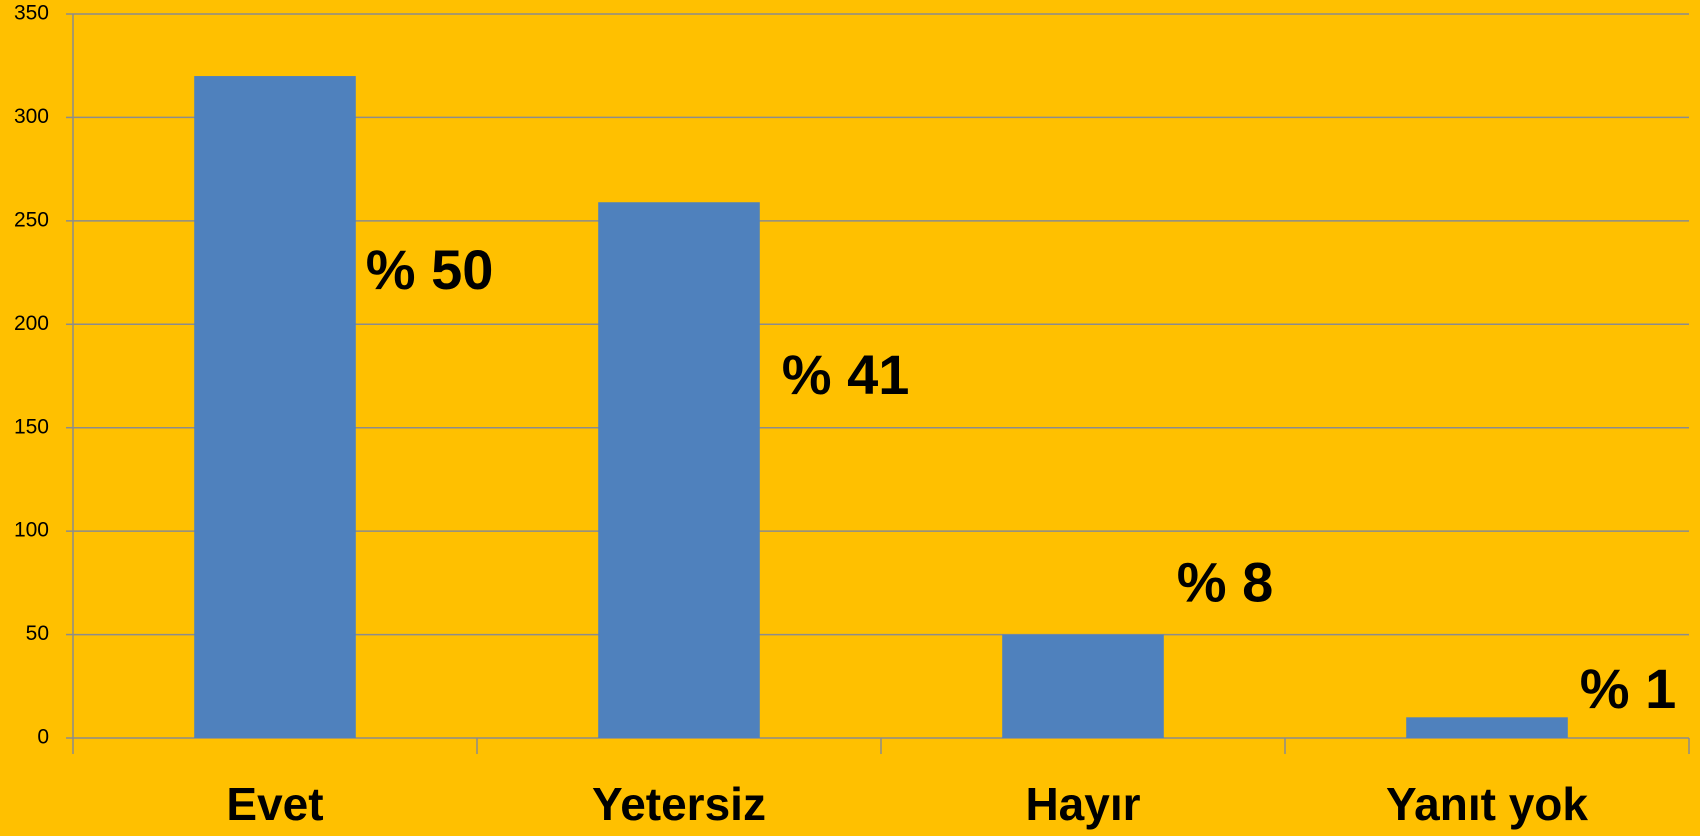 The image size is (1700, 836). What do you see at coordinates (679, 804) in the screenshot?
I see `x-tick-label: Yetersiz` at bounding box center [679, 804].